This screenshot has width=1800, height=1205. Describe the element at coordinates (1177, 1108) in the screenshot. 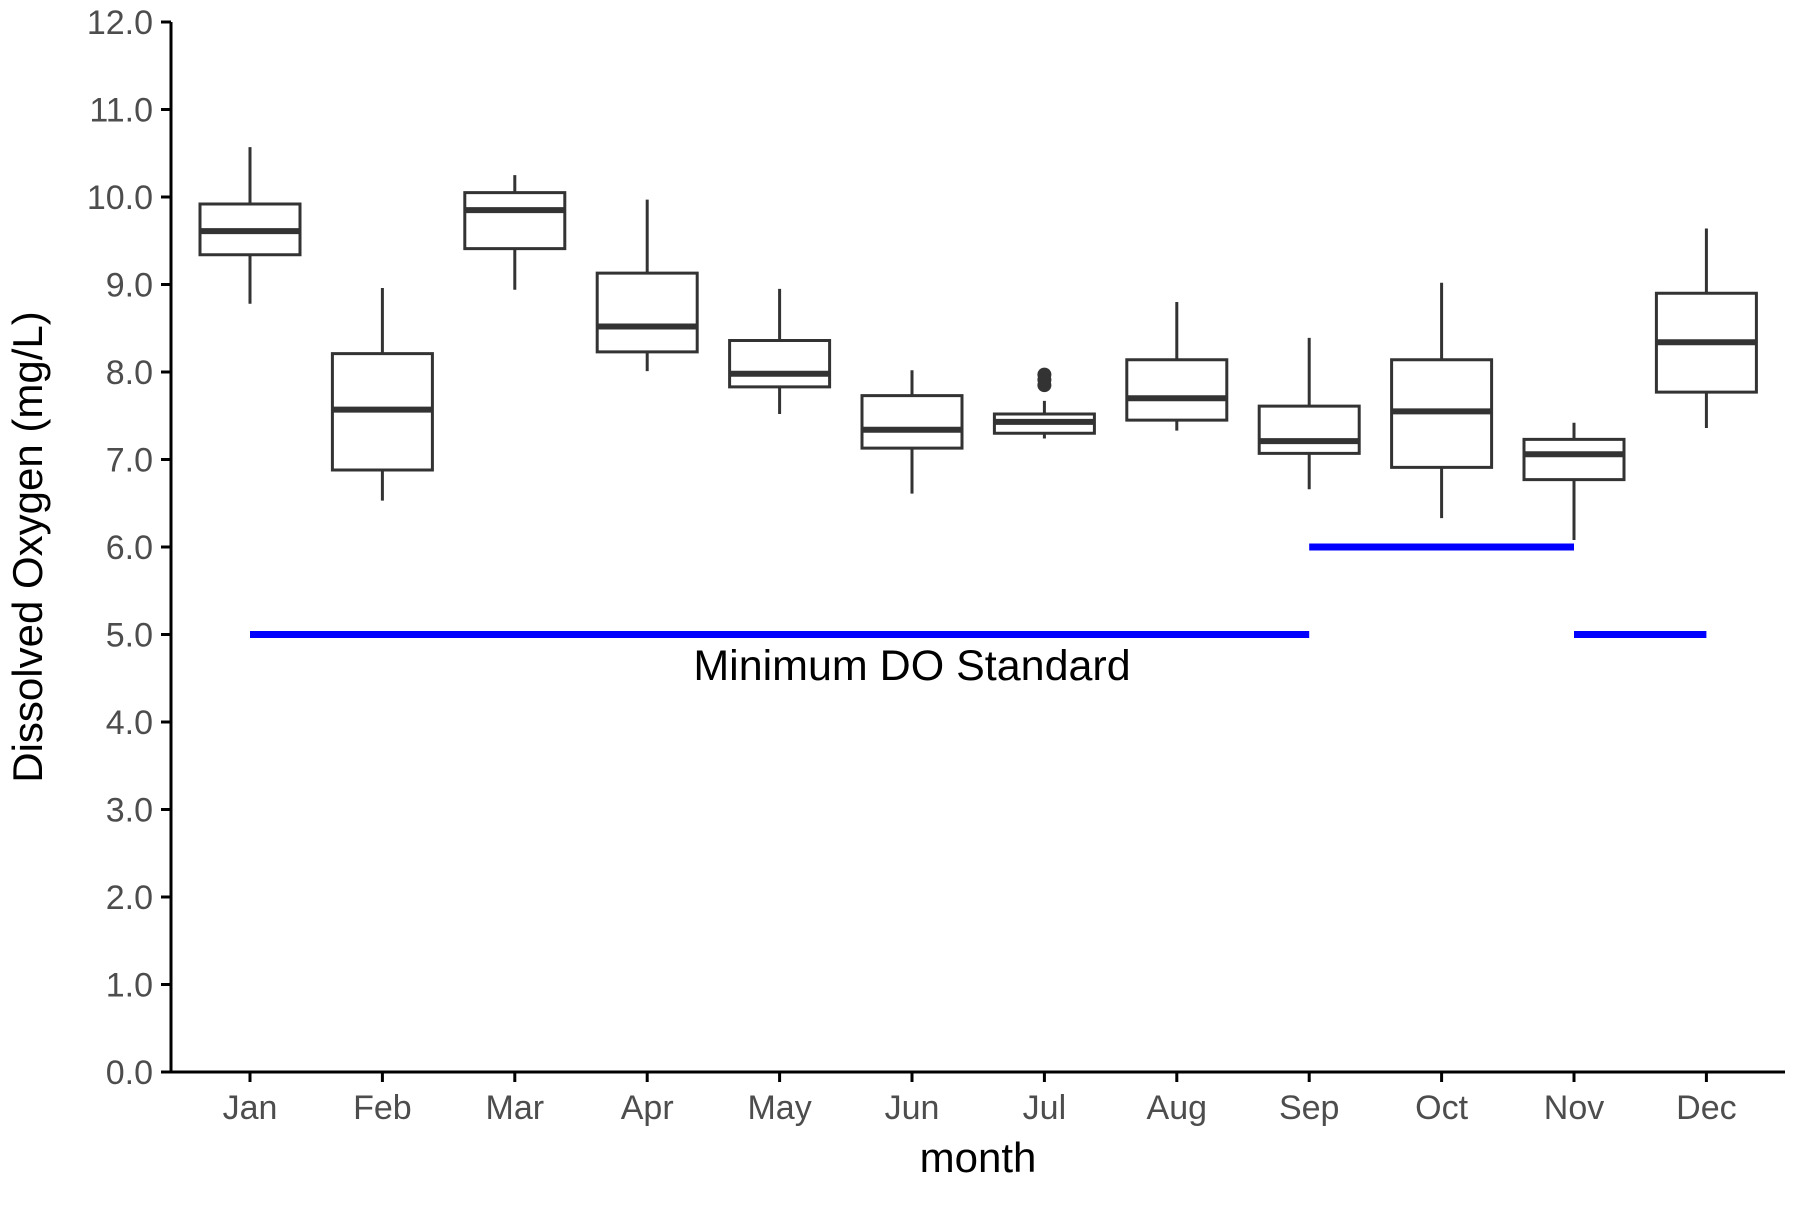

I see `x-tick-label: Aug` at that location.